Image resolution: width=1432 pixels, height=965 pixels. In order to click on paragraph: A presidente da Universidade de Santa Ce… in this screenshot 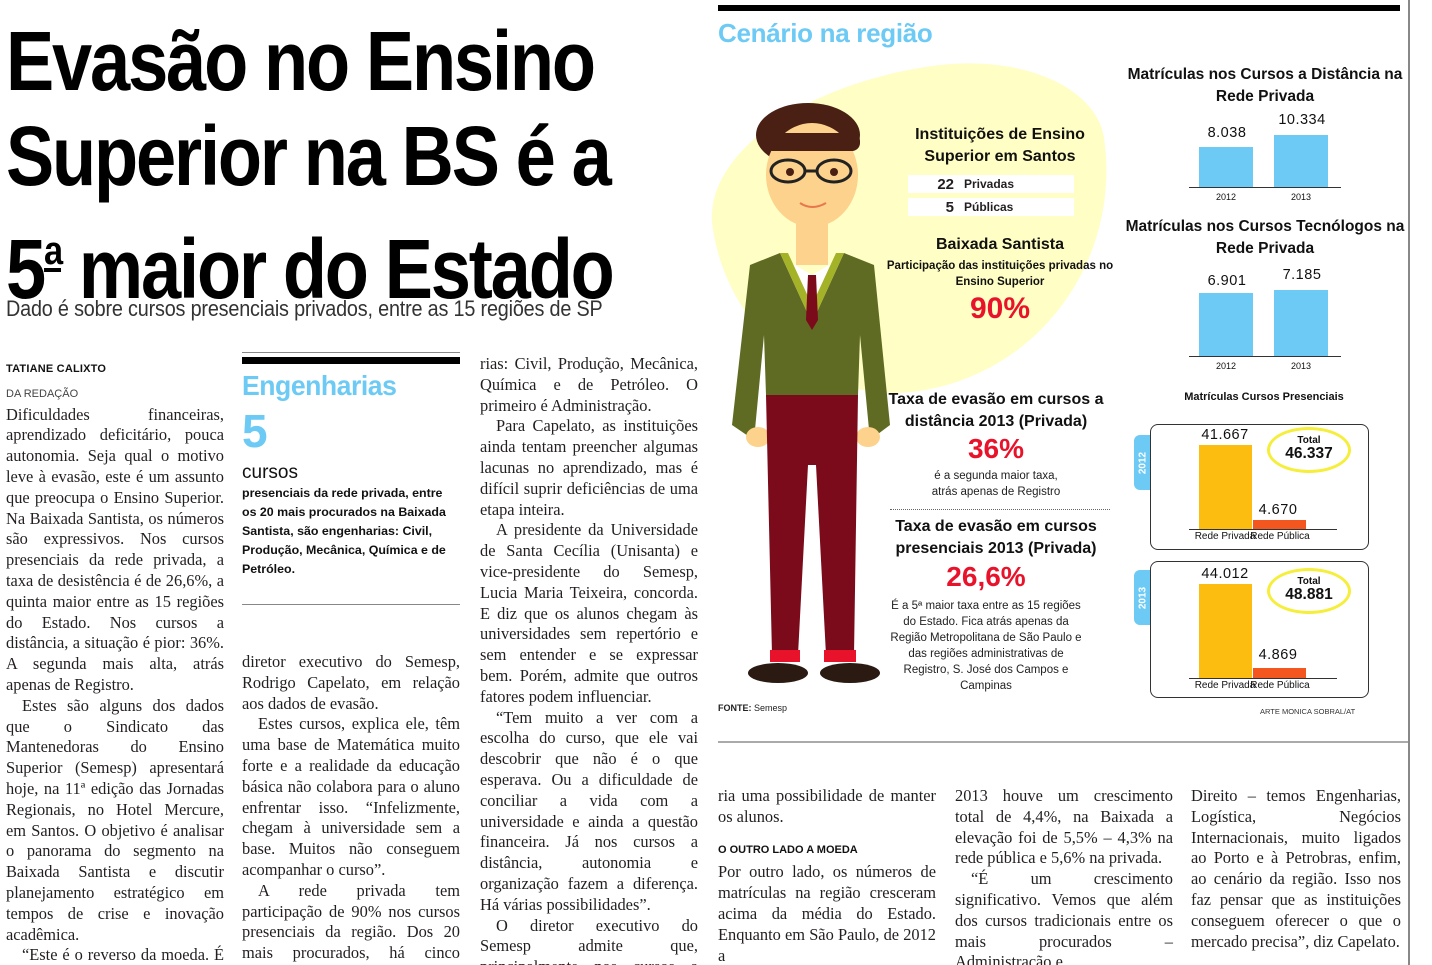, I will do `click(589, 613)`.